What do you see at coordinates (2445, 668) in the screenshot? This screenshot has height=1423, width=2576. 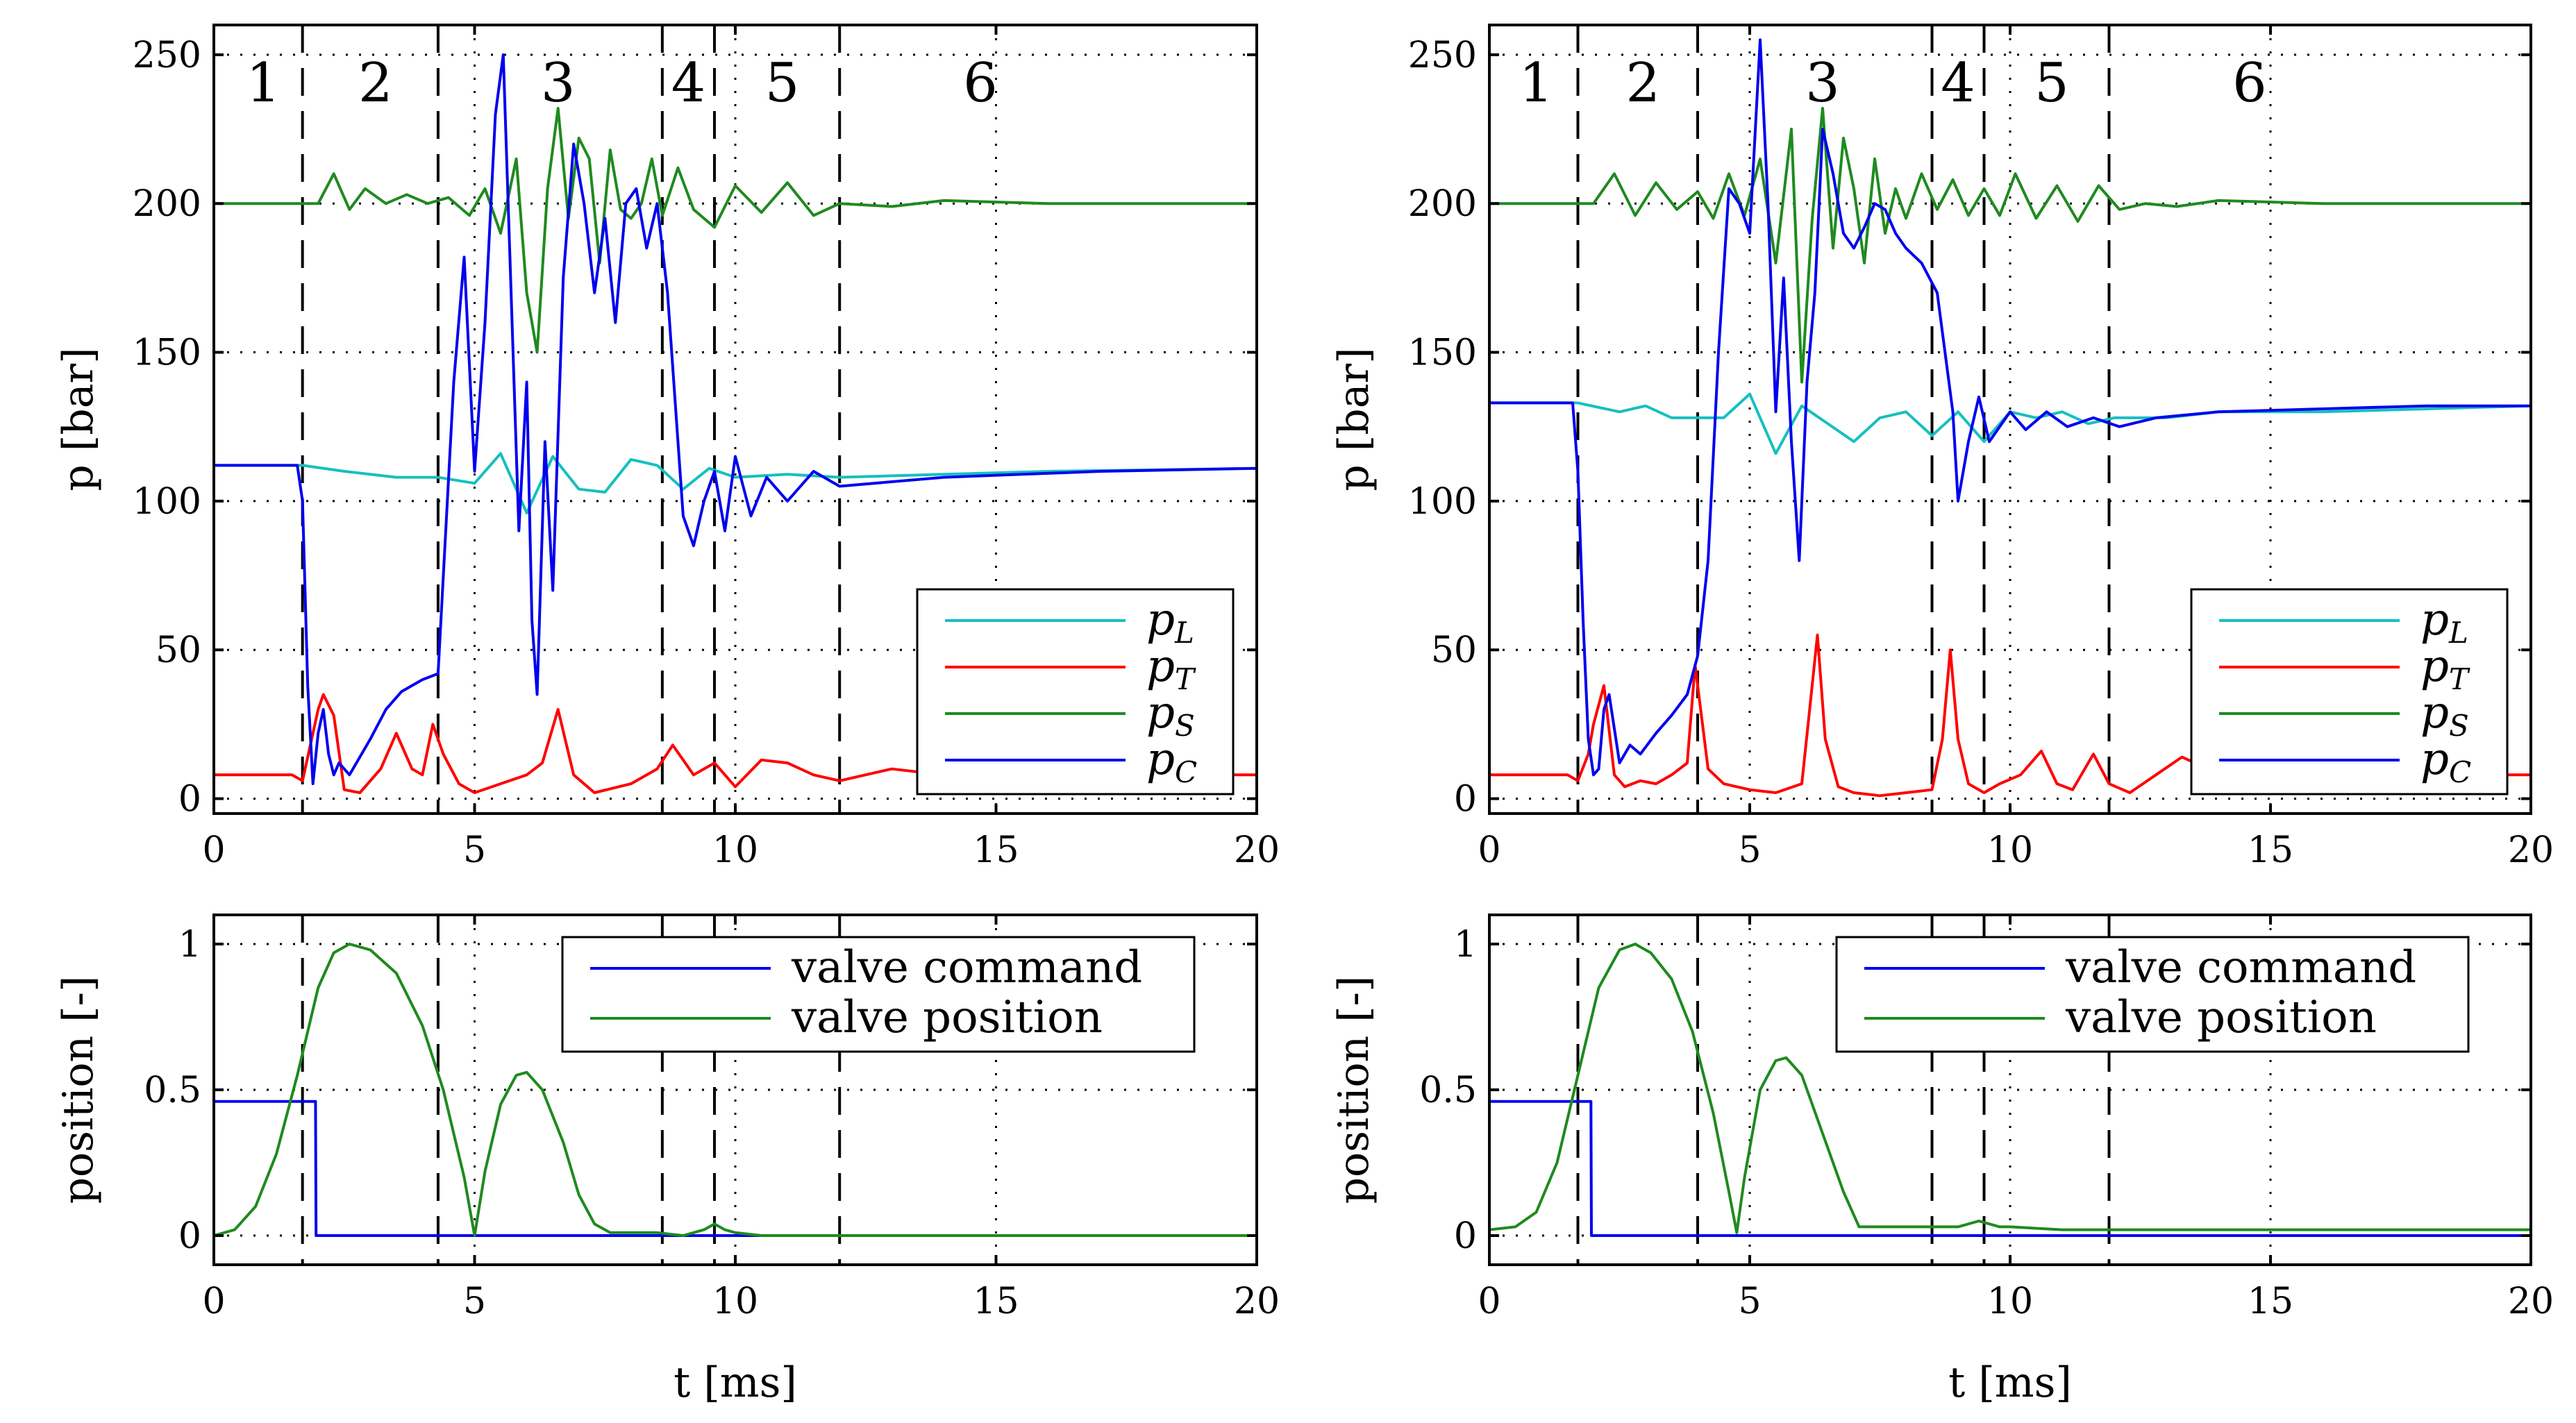 I see `legend-label: pT` at bounding box center [2445, 668].